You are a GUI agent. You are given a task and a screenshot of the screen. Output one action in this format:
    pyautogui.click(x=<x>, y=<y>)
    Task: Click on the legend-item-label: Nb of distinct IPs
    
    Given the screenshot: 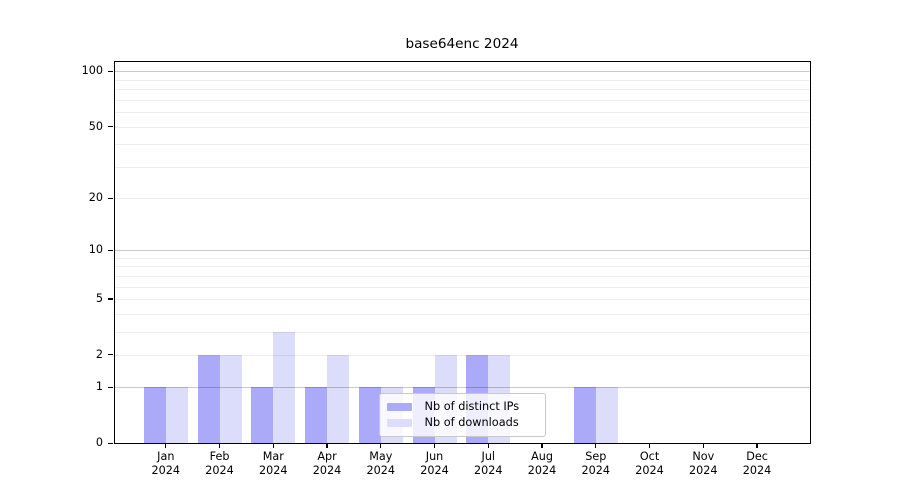 What is the action you would take?
    pyautogui.click(x=472, y=407)
    